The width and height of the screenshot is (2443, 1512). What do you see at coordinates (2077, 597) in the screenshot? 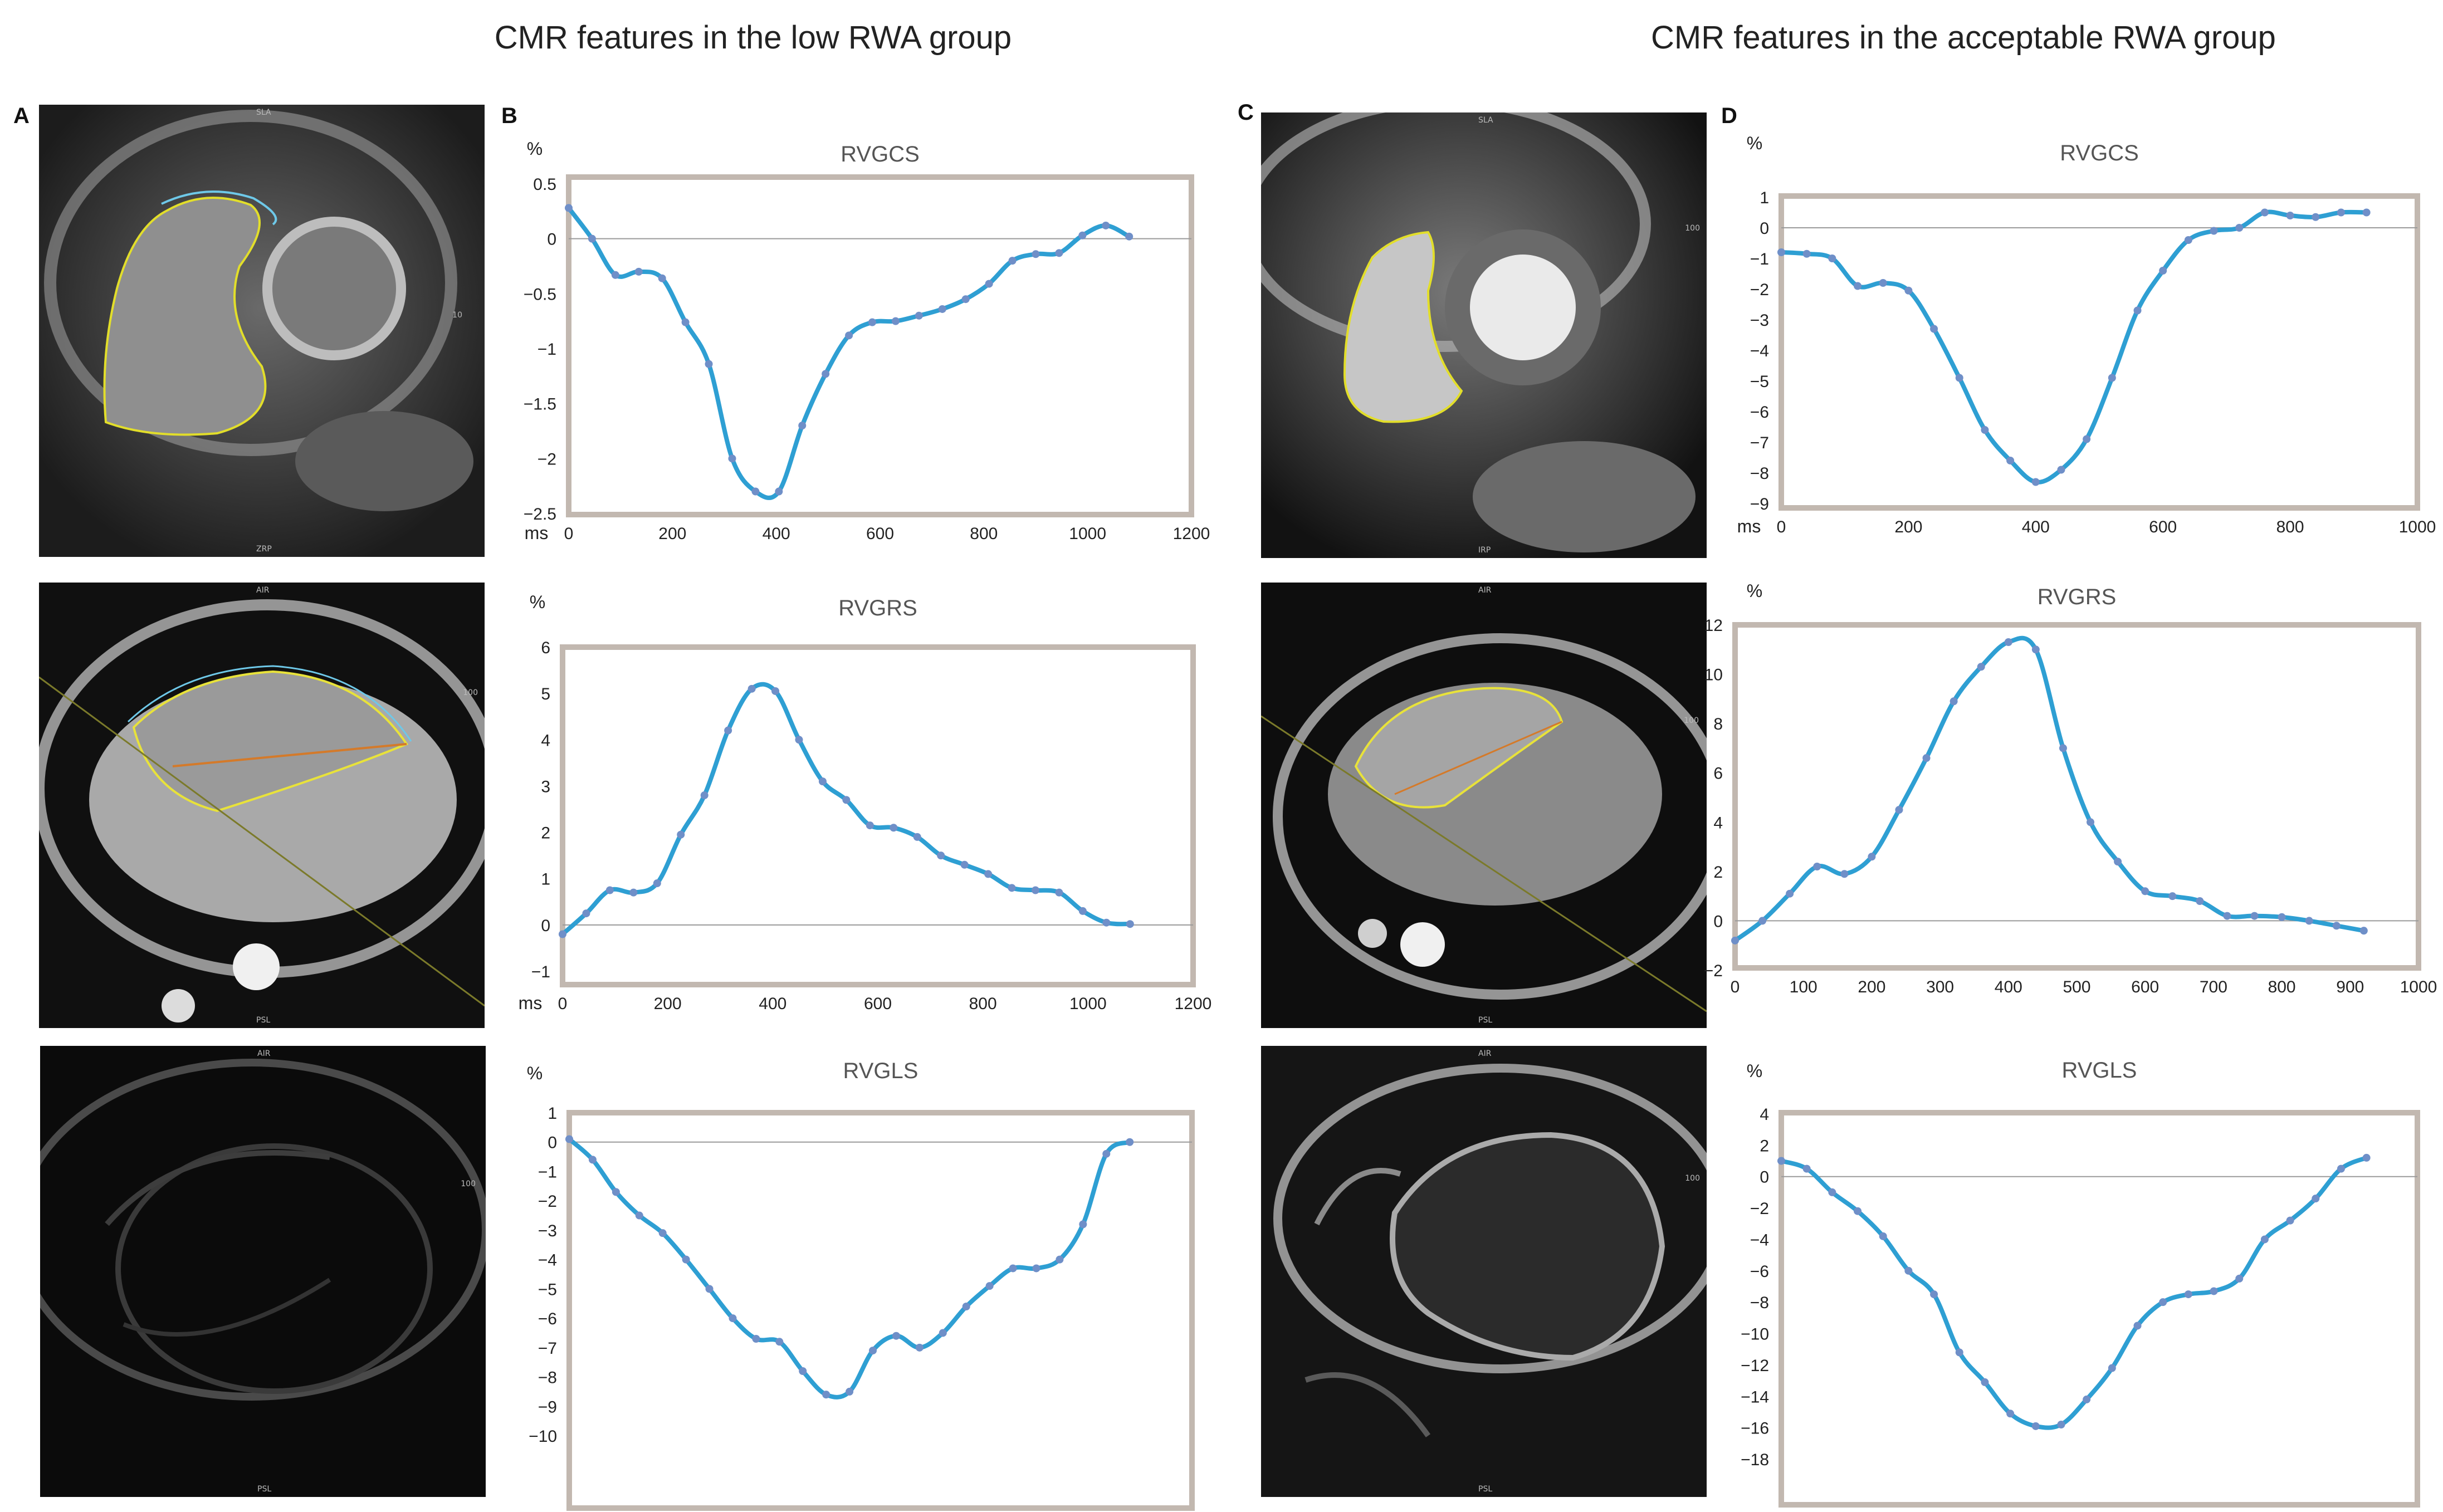
I see `chart-title-d2: RVGRS` at bounding box center [2077, 597].